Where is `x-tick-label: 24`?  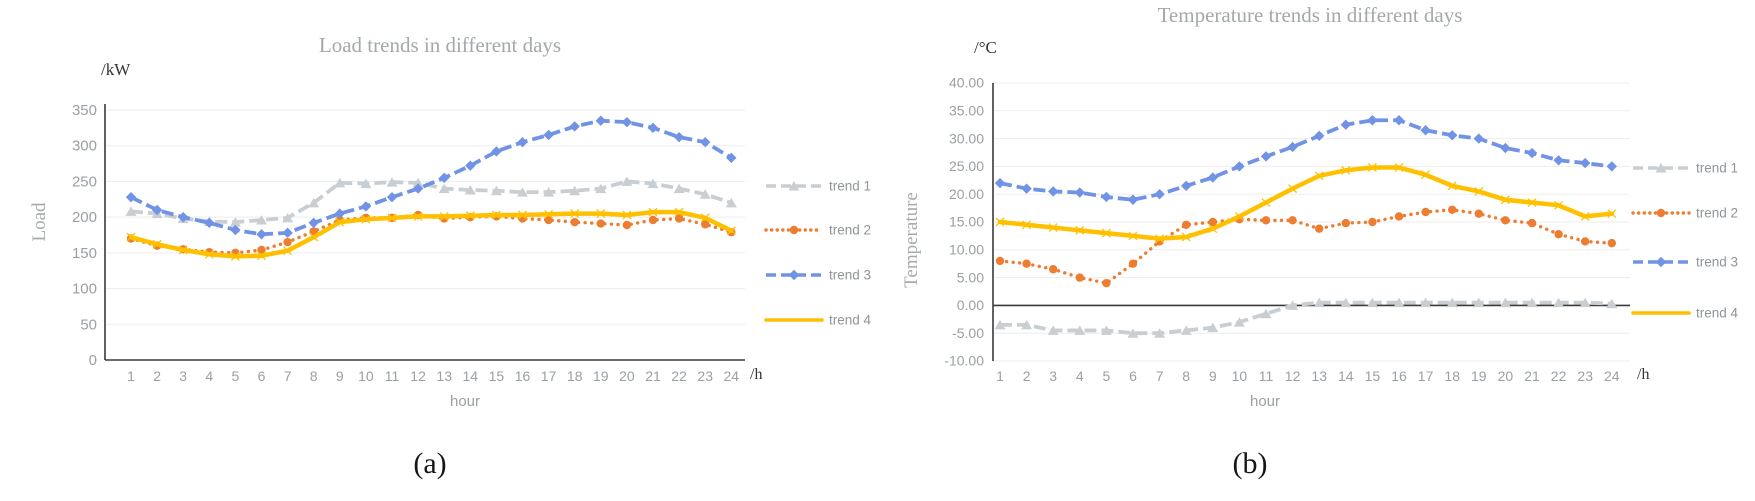 x-tick-label: 24 is located at coordinates (732, 376).